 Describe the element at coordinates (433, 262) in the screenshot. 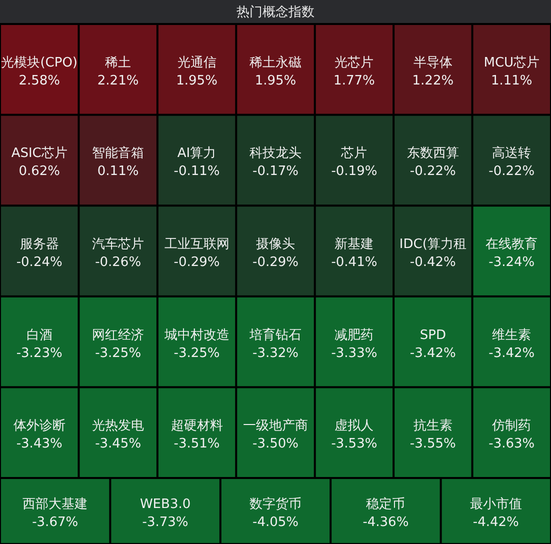

I see `data-label: -0.42%` at that location.